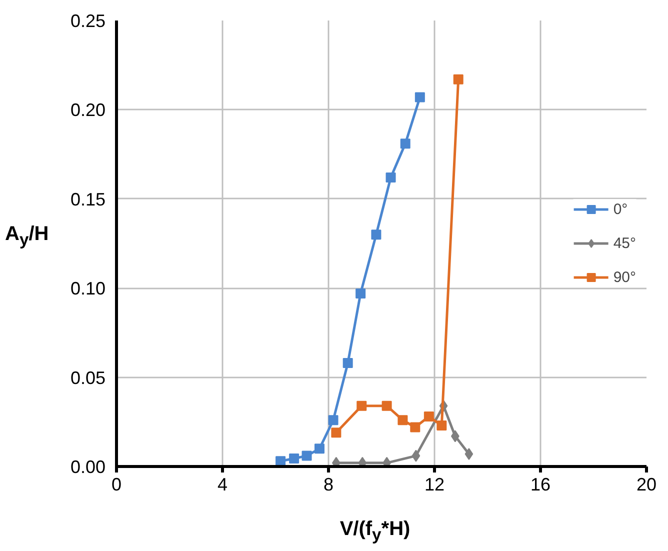 This screenshot has width=668, height=551. What do you see at coordinates (222, 484) in the screenshot?
I see `x-tick-label: 4` at bounding box center [222, 484].